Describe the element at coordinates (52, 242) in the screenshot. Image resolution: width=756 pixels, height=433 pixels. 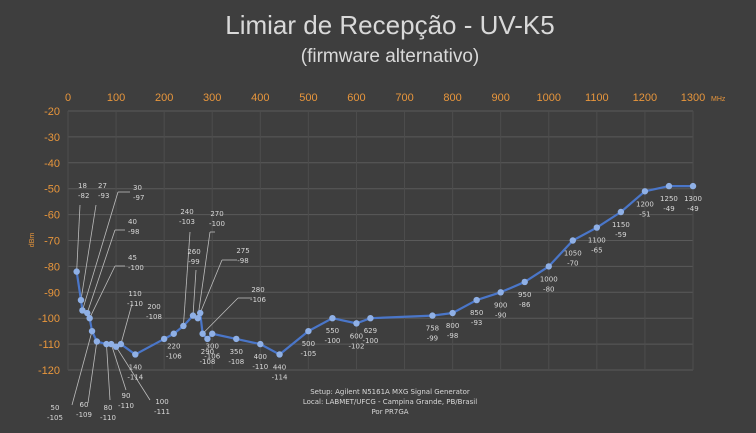
I see `y-tick-label: -70` at that location.